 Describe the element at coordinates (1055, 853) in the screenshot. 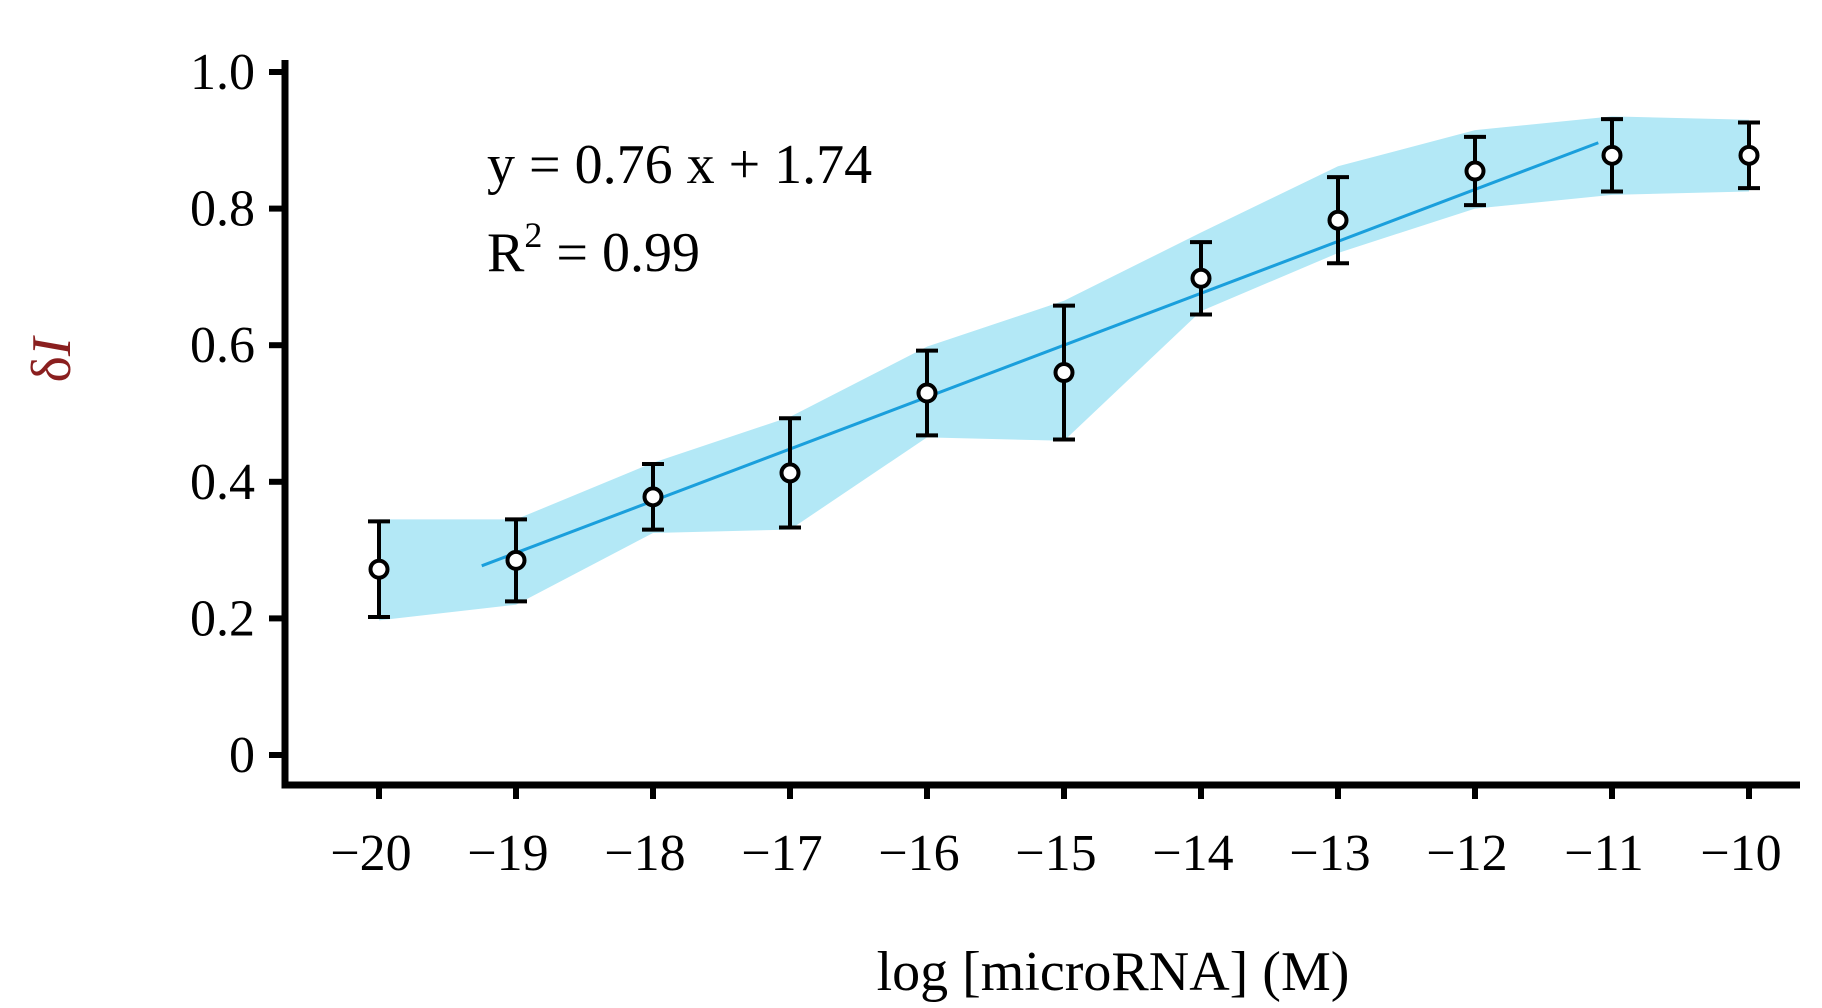

I see `x-tick-label-5: −15` at that location.